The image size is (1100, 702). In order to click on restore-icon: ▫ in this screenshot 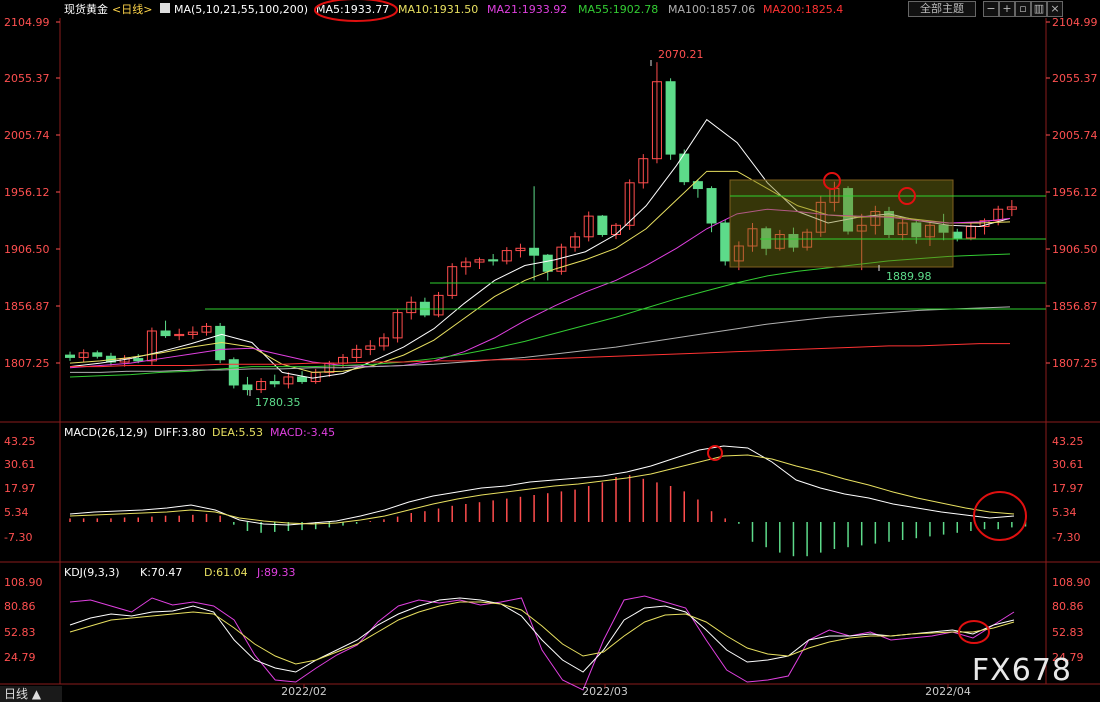, I will do `click(1023, 9)`.